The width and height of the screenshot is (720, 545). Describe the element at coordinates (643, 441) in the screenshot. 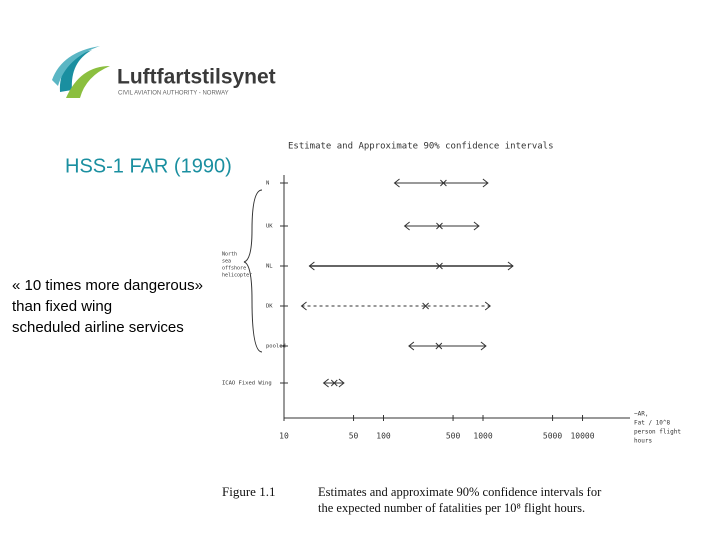

I see `axis-label: hours` at that location.